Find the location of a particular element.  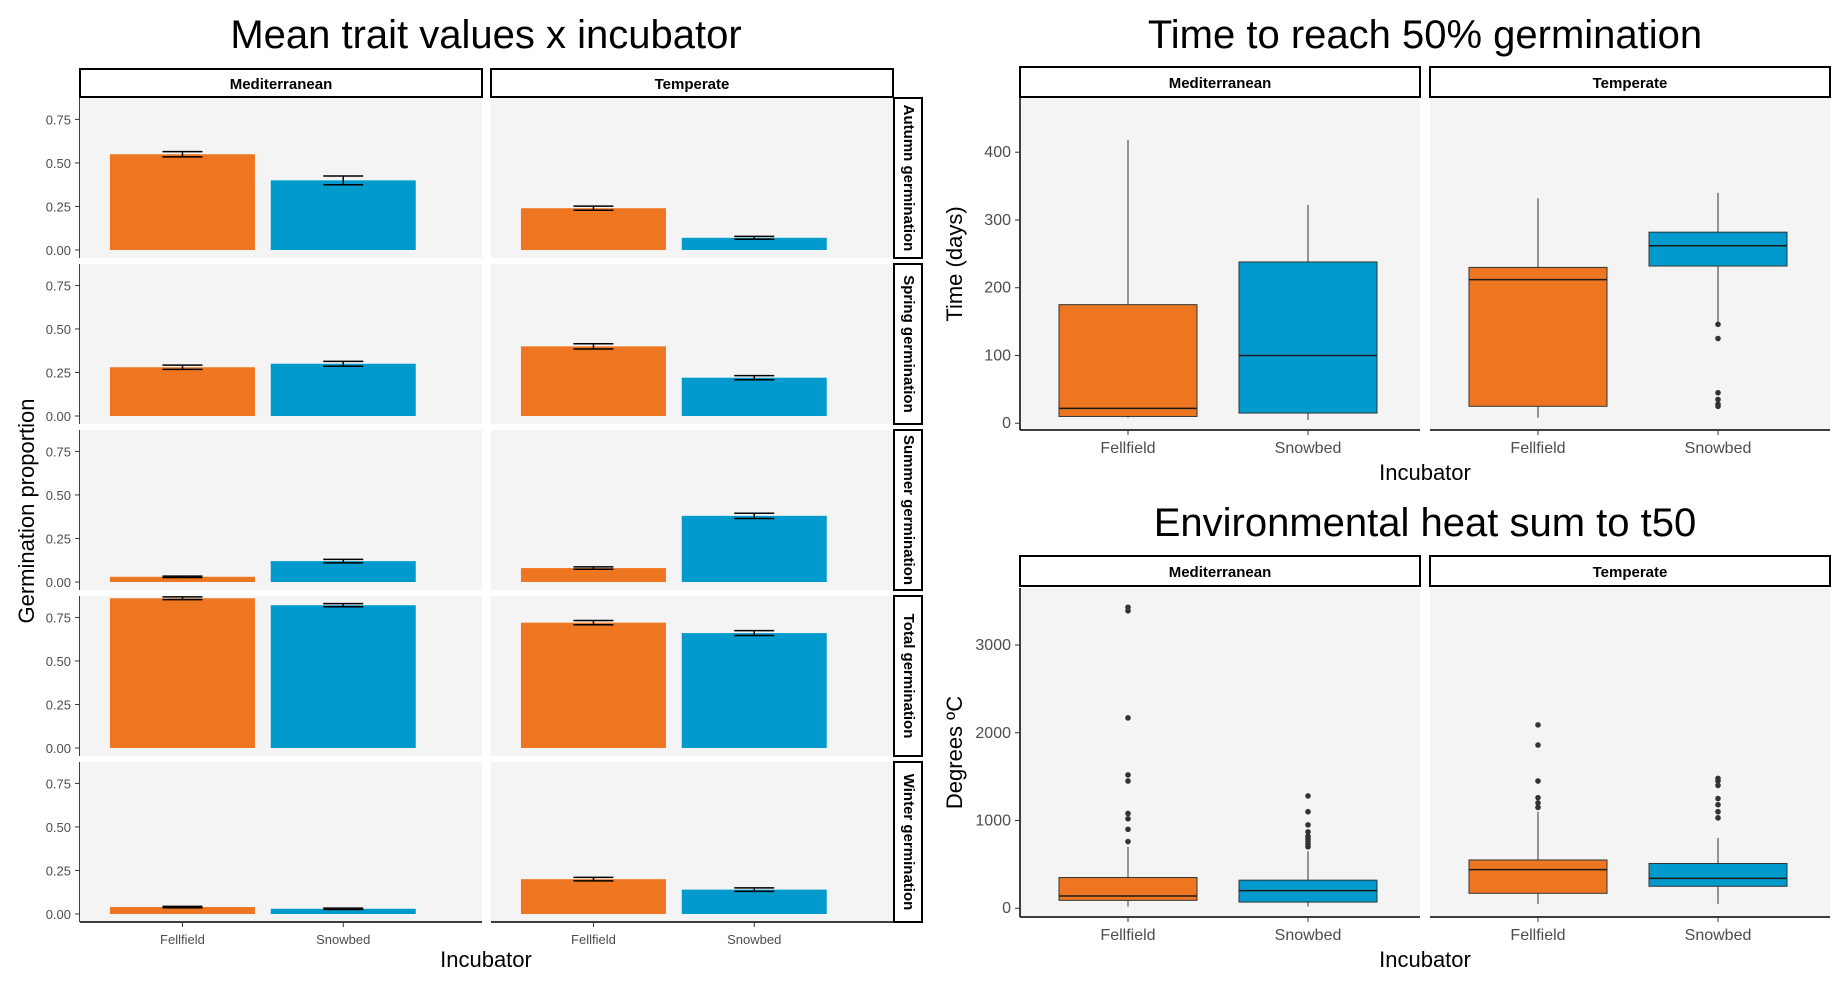

facet-strip-label: Spring germination is located at coordinates (908, 344).